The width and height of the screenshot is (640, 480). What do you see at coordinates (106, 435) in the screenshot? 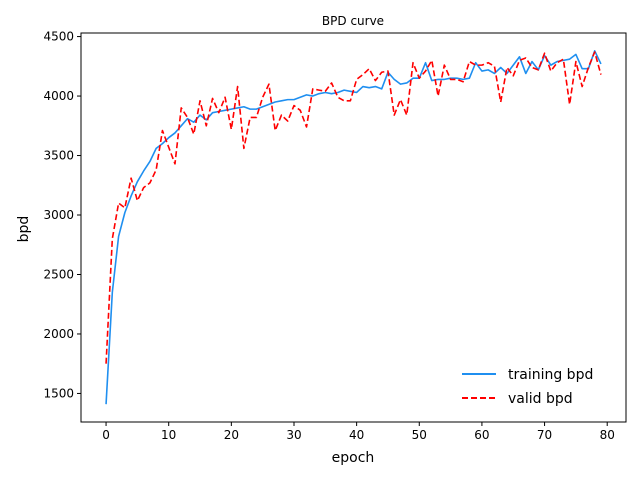
I see `x-tick-label: 0` at bounding box center [106, 435].